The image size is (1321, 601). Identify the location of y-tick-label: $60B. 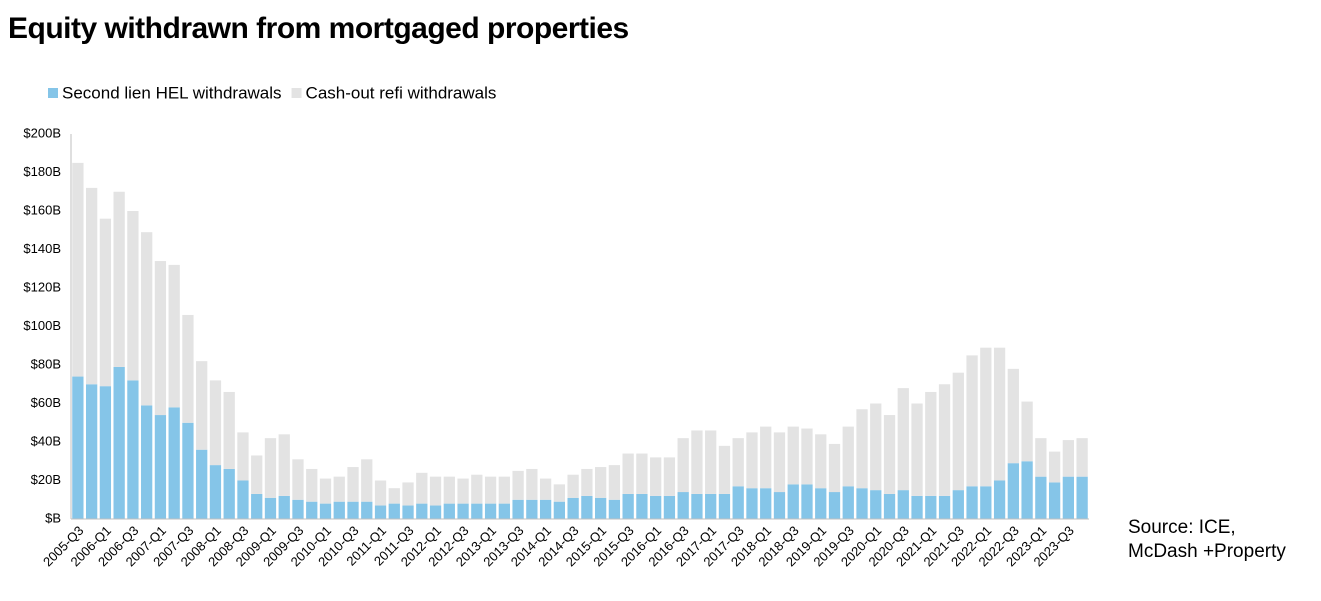
(46, 402).